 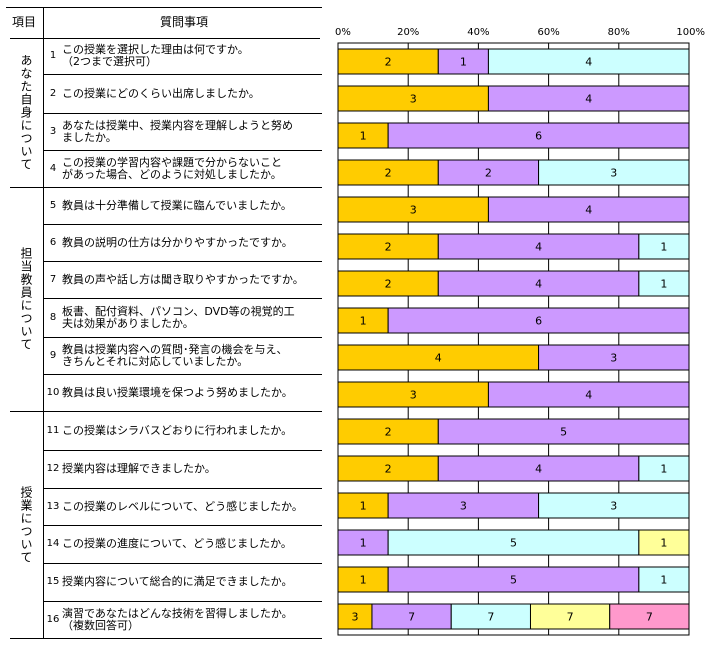 I want to click on question-text: あなたは授業中、授業内容を理解しようと努め ましたか。, so click(x=177, y=131).